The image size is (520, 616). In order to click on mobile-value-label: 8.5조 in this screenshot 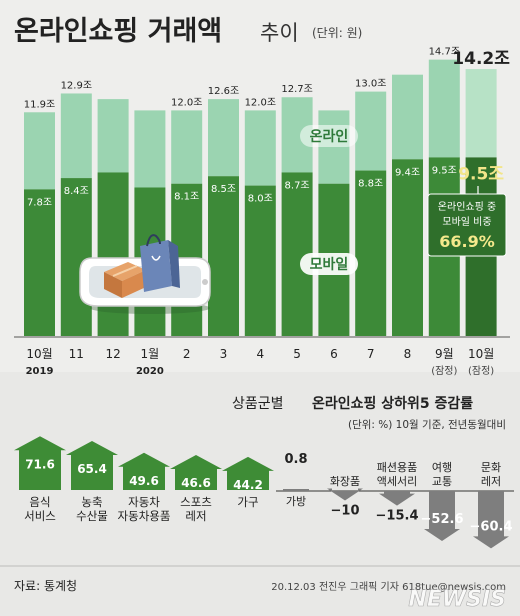, I will do `click(223, 189)`.